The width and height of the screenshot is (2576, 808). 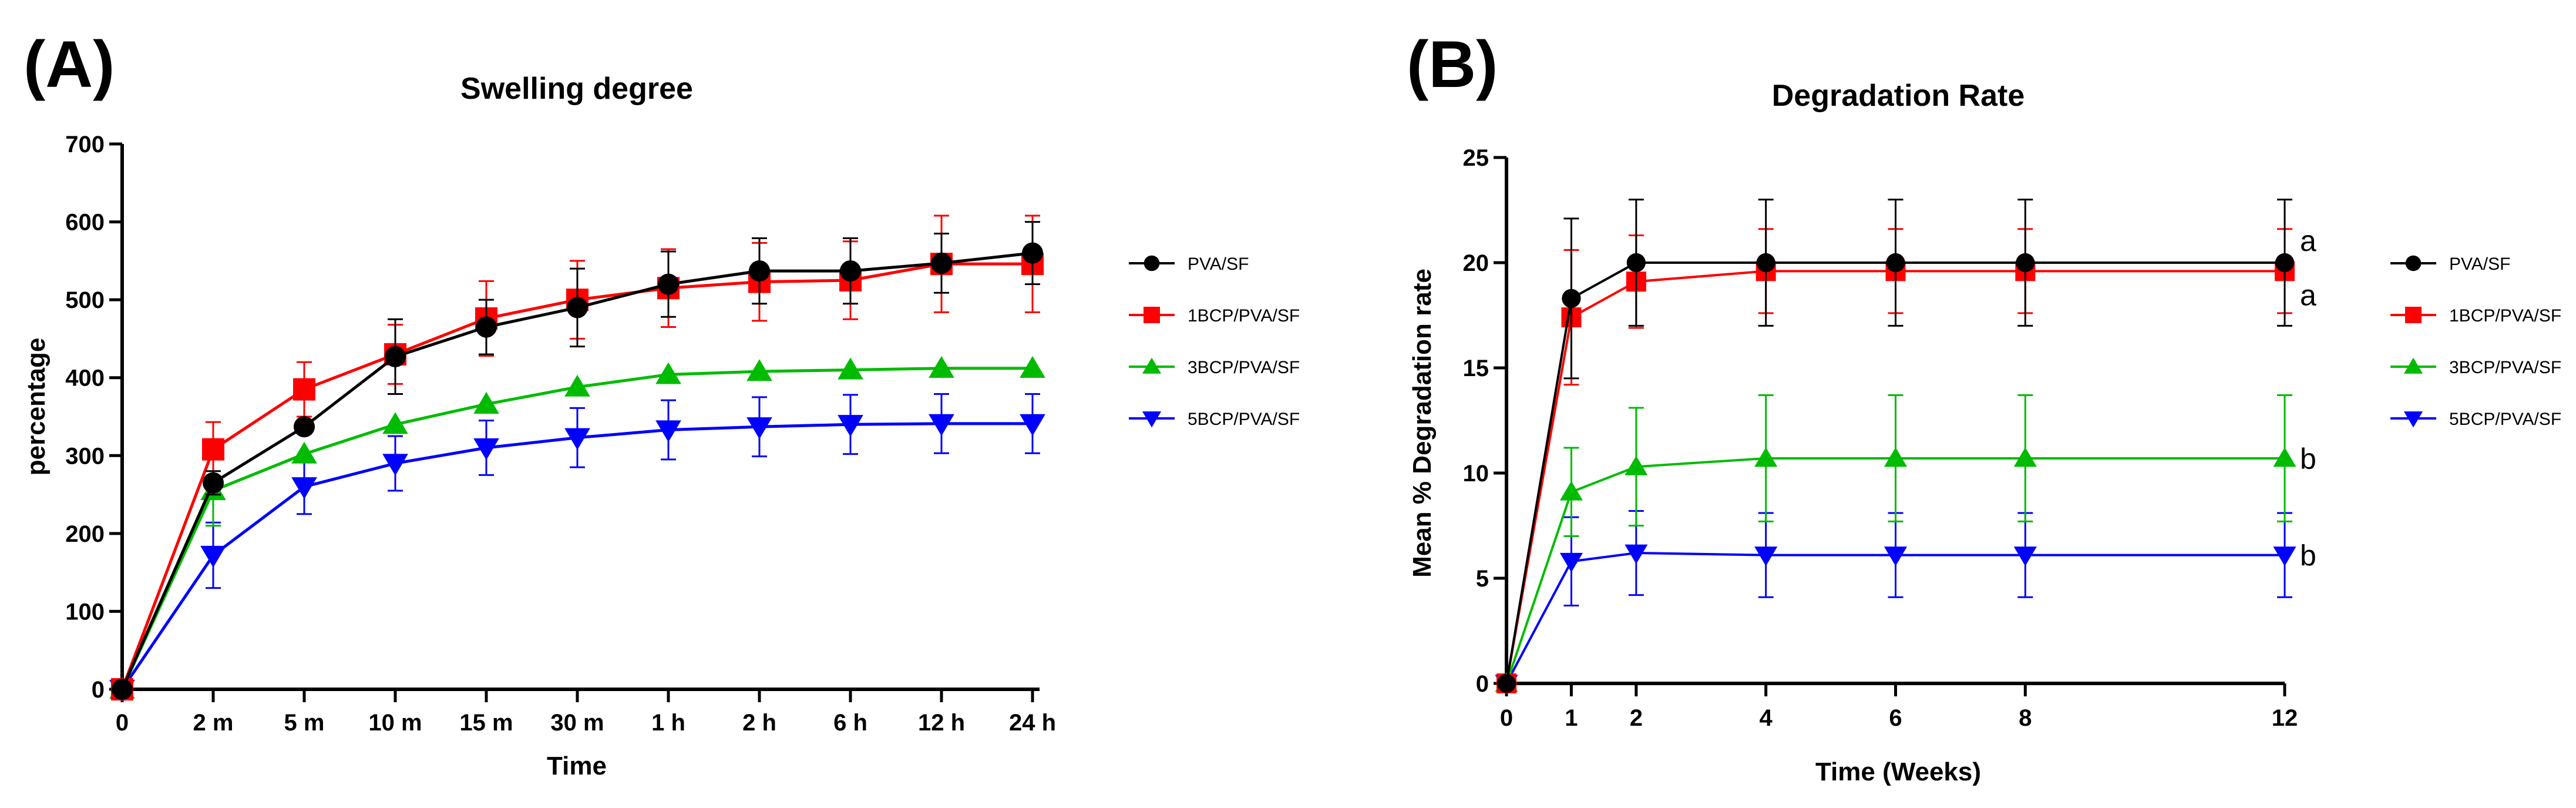 What do you see at coordinates (85, 612) in the screenshot?
I see `chart-a-ytick-label: 100` at bounding box center [85, 612].